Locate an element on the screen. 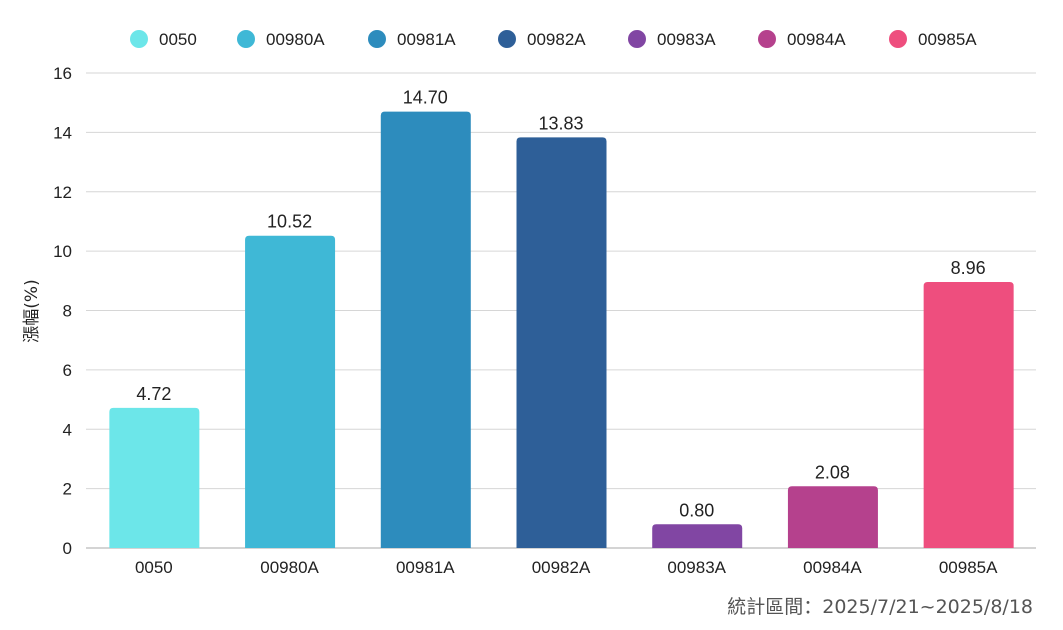 This screenshot has height=630, width=1063. legend-item-00983A: 00983A is located at coordinates (672, 39).